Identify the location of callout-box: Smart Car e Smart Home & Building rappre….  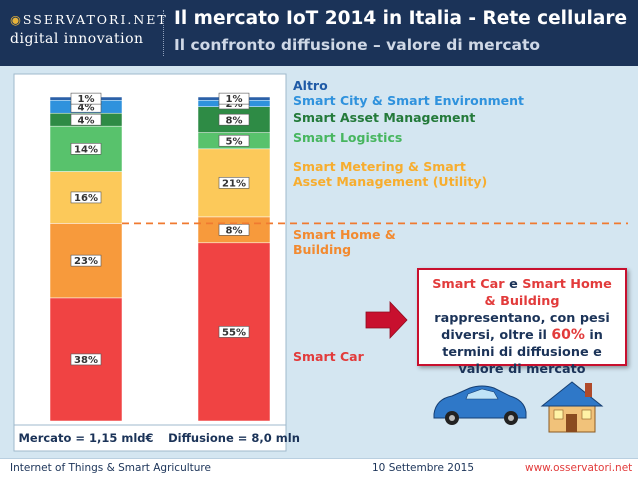
(522, 322).